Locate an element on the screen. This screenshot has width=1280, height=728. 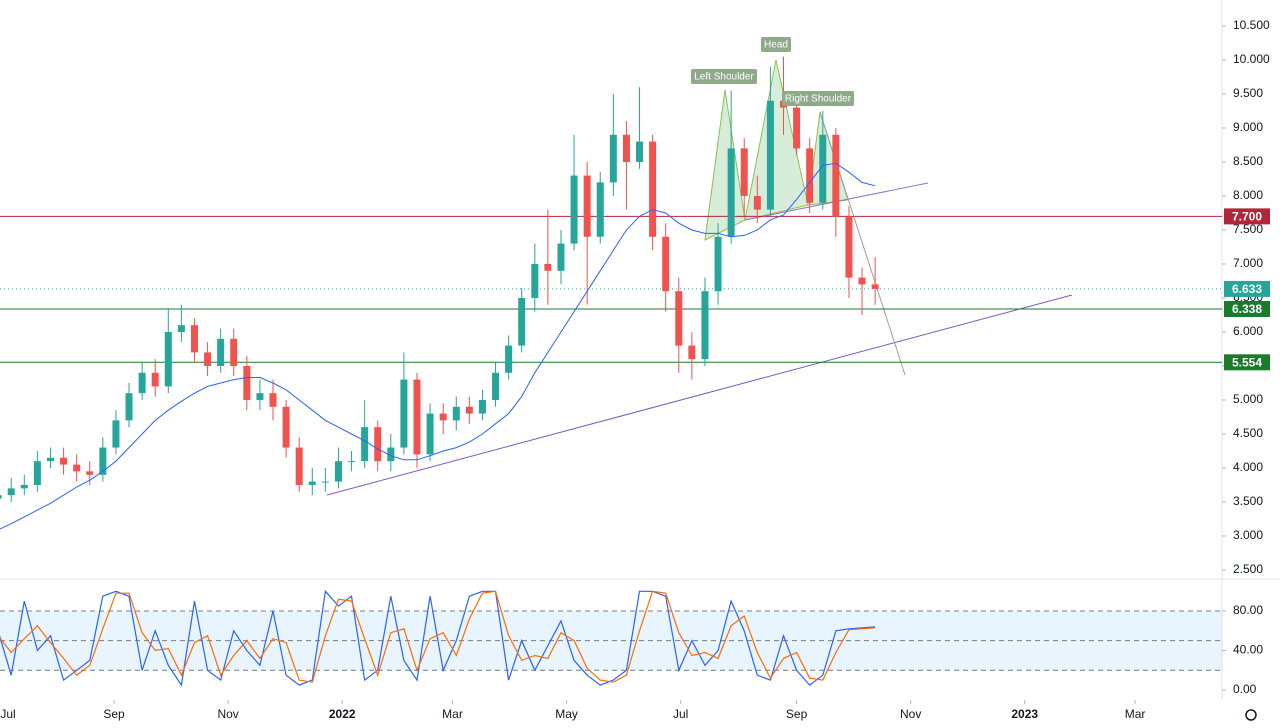
left-shoulder-shape is located at coordinates (725, 165).